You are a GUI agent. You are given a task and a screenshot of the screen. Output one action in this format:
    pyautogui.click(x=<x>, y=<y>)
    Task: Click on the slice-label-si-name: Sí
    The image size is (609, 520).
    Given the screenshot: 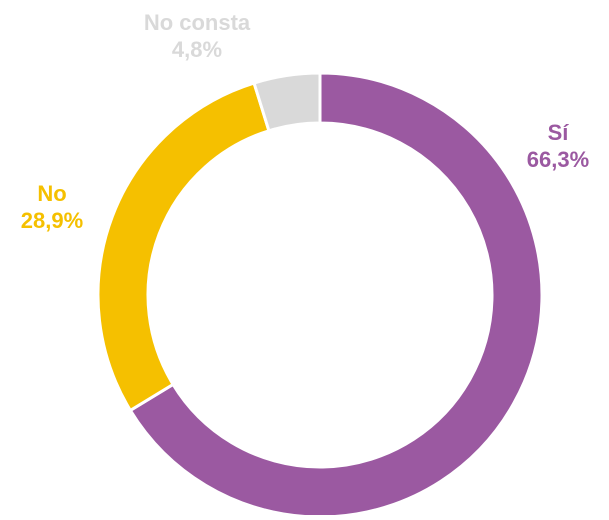 What is the action you would take?
    pyautogui.click(x=558, y=132)
    